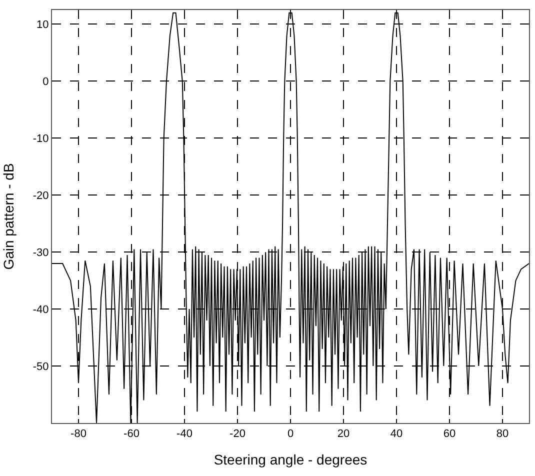 The height and width of the screenshot is (476, 535). I want to click on y-tick-label: 10, so click(42, 25).